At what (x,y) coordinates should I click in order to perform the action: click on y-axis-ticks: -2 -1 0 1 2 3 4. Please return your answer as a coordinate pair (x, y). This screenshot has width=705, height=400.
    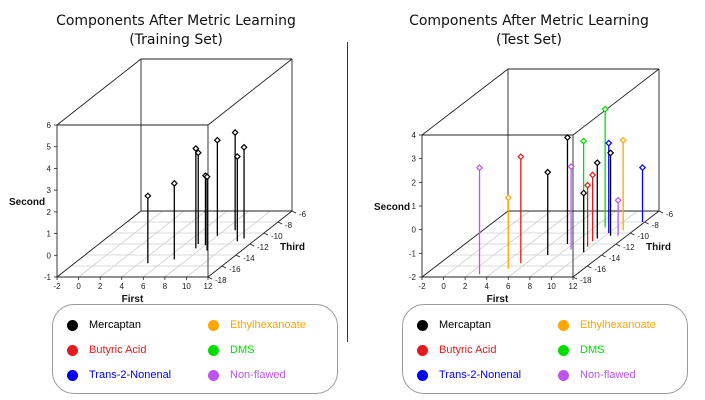
    Looking at the image, I should click on (415, 206).